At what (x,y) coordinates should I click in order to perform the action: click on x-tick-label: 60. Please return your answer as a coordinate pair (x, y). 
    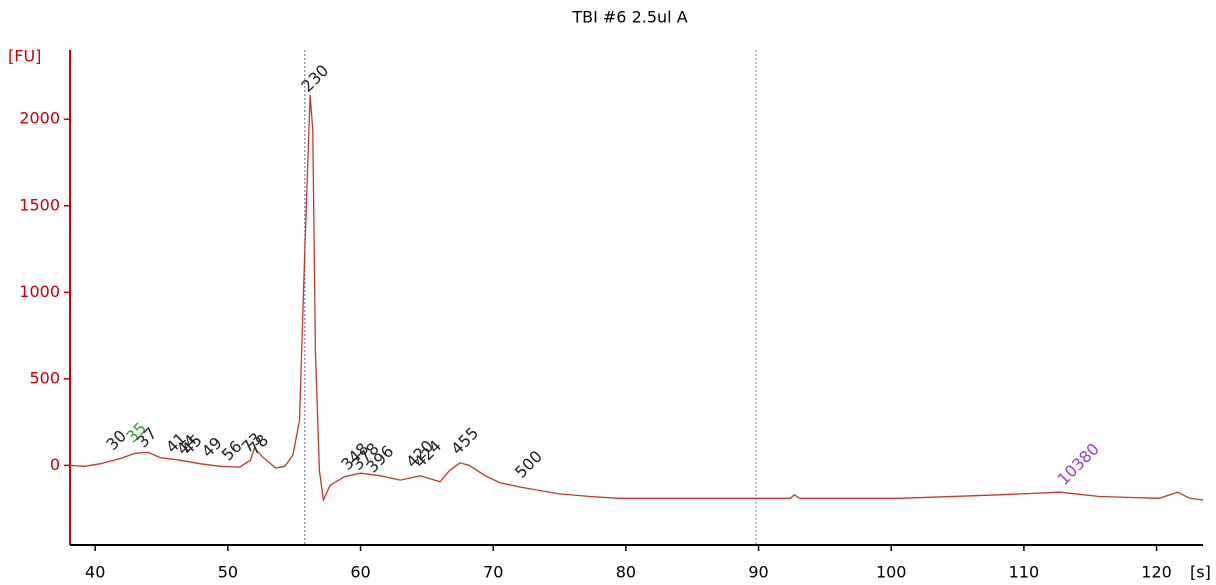
    Looking at the image, I should click on (360, 572).